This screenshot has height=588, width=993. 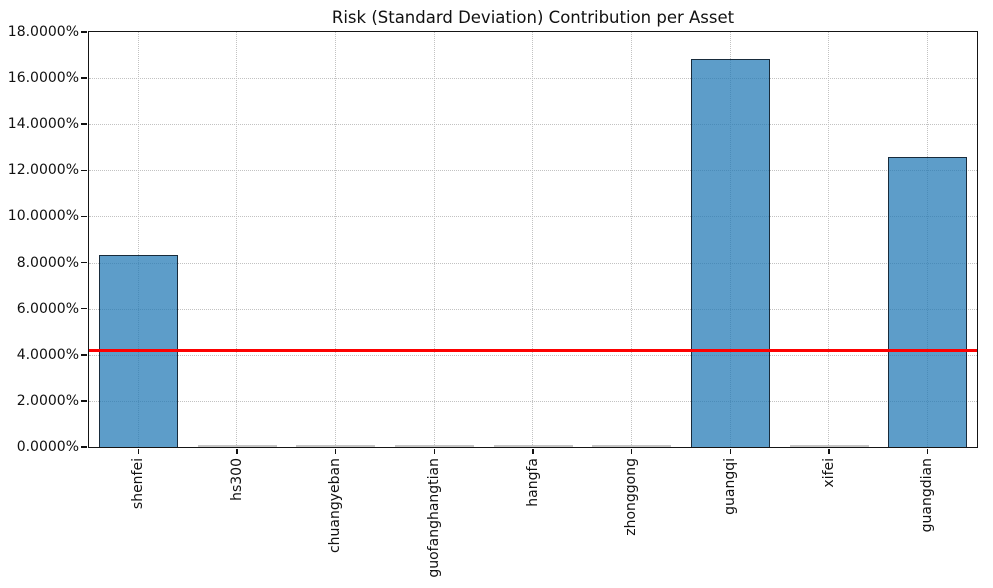 What do you see at coordinates (533, 446) in the screenshot?
I see `bar-hangfa` at bounding box center [533, 446].